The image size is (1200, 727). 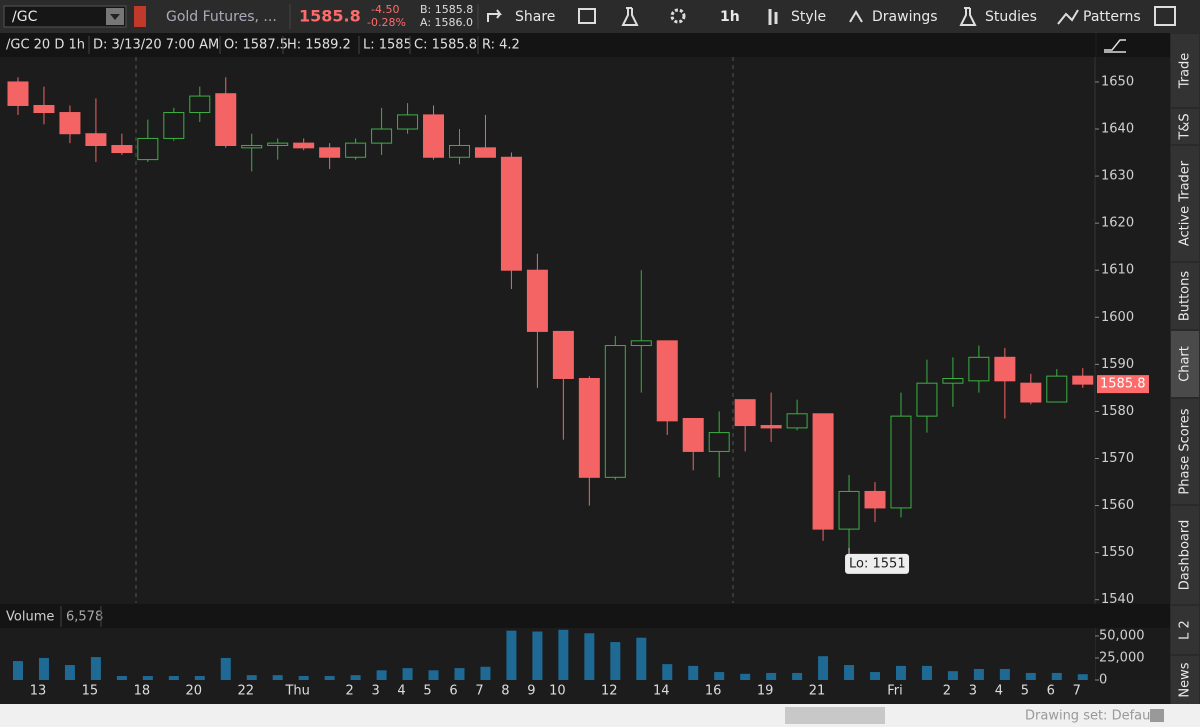 I want to click on x-tick-label: 19, so click(x=765, y=691).